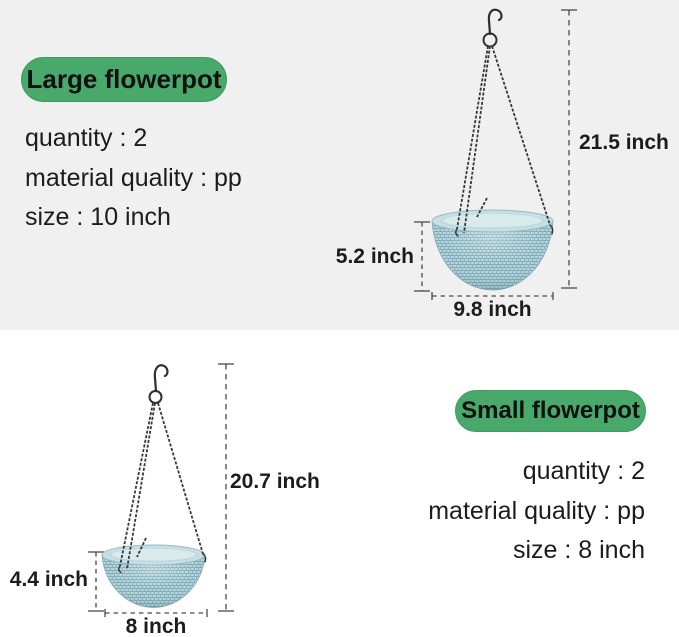 The height and width of the screenshot is (637, 679). What do you see at coordinates (124, 79) in the screenshot?
I see `large-flowerpot-badge: Large flowerpot` at bounding box center [124, 79].